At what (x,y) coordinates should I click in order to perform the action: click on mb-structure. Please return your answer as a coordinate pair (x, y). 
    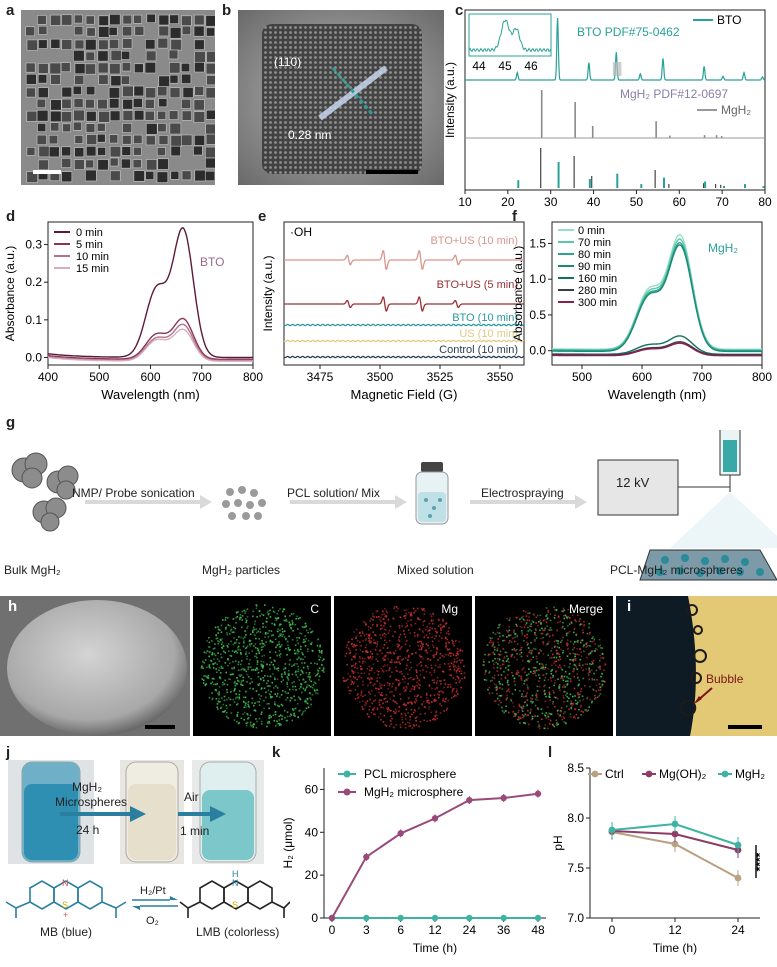
    Looking at the image, I should click on (66, 899).